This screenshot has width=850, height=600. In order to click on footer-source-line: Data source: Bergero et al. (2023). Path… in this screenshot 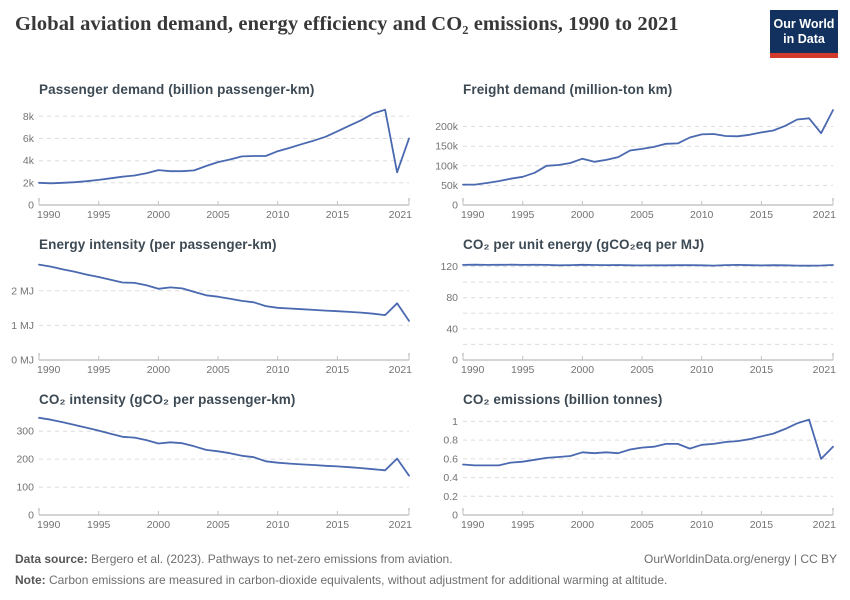, I will do `click(426, 559)`.